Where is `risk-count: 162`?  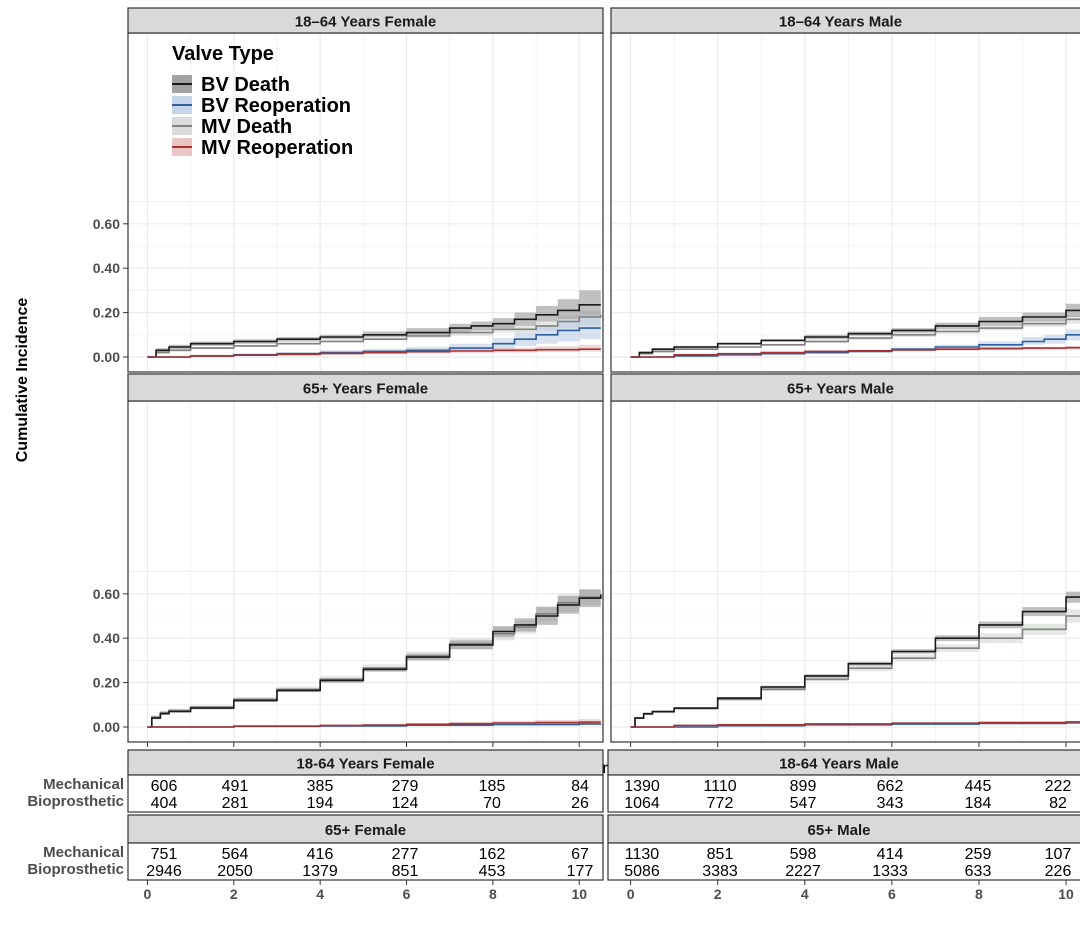 risk-count: 162 is located at coordinates (492, 854).